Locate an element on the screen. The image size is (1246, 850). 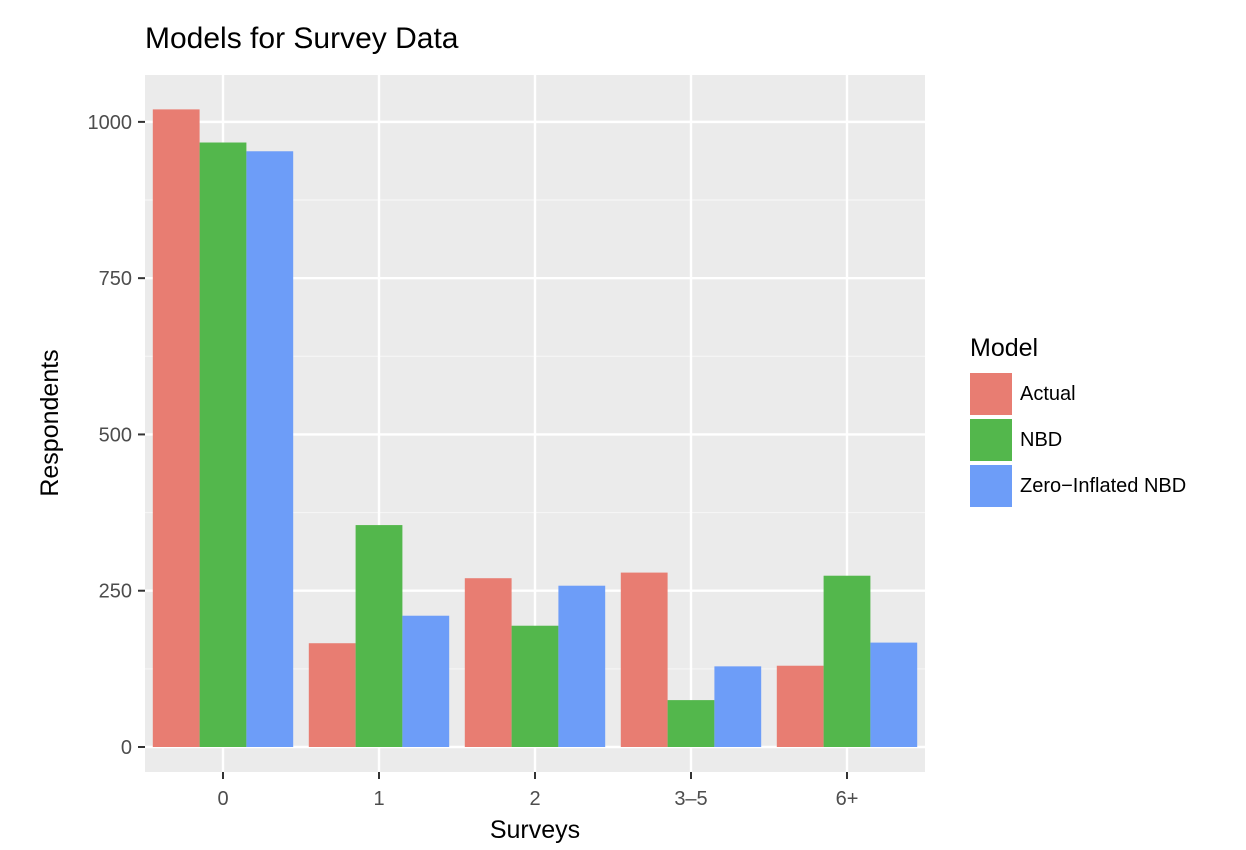
y-axis-title: Respondents is located at coordinates (50, 422).